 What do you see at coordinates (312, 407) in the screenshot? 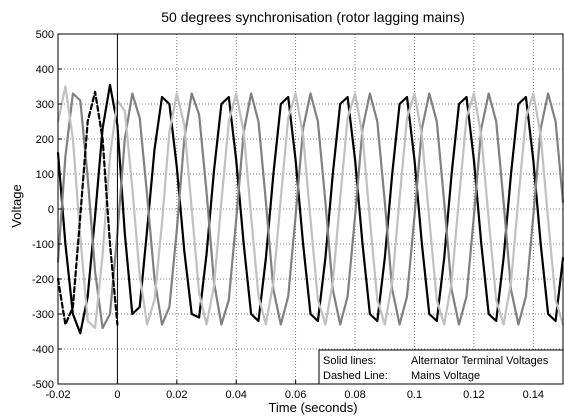
I see `x-axis-label: Time (seconds)` at bounding box center [312, 407].